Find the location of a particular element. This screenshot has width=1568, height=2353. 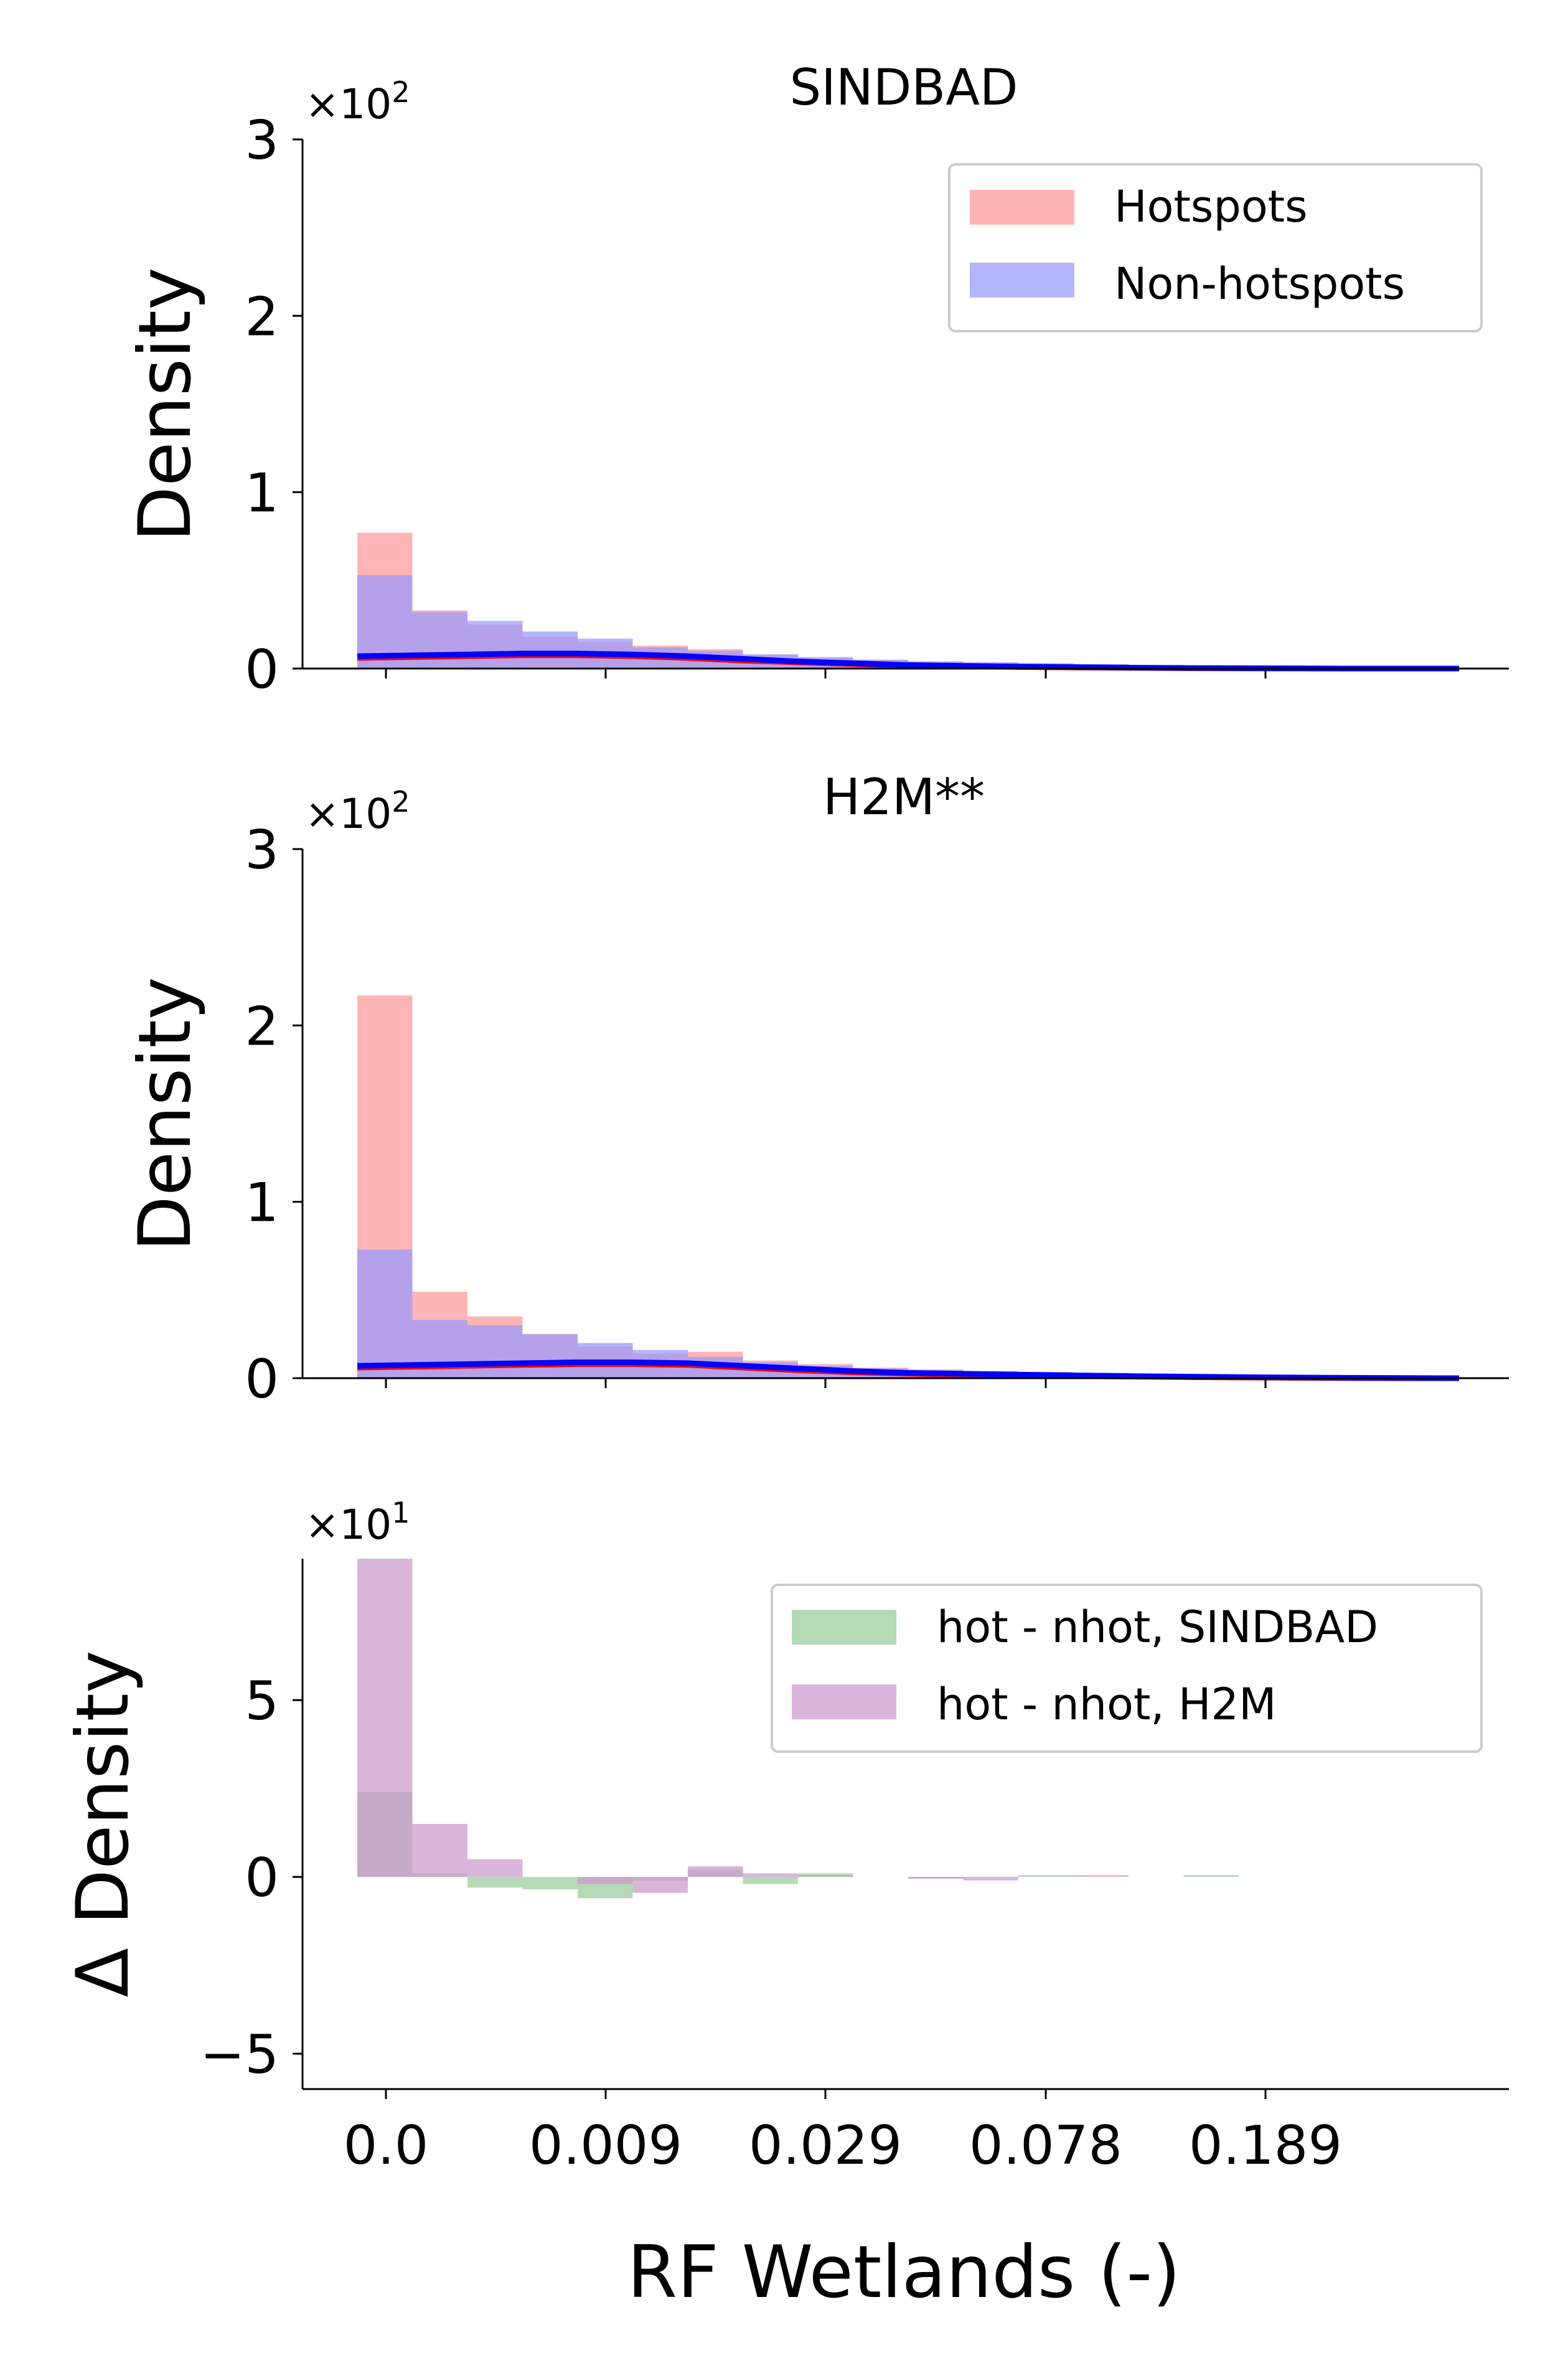

y-axis-title: Δ Density is located at coordinates (103, 1823).